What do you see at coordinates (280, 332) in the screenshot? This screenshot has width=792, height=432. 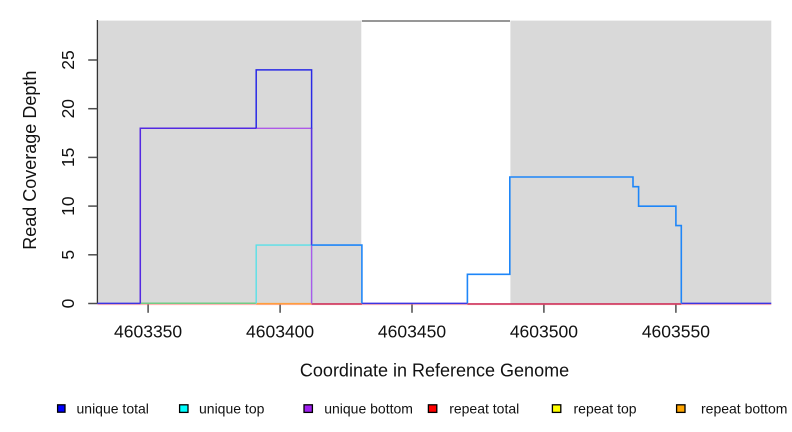 I see `svg-text: 4603400` at bounding box center [280, 332].